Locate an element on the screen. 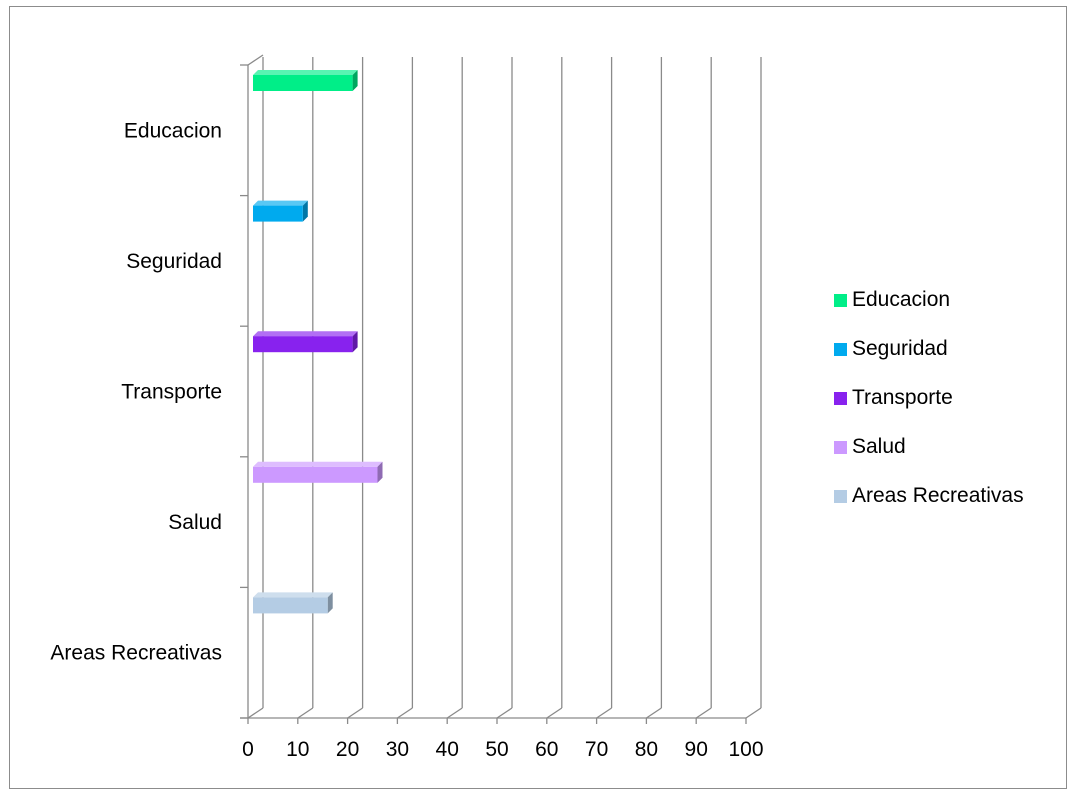 This screenshot has width=1068, height=790. x-tick-label: 80 is located at coordinates (646, 749).